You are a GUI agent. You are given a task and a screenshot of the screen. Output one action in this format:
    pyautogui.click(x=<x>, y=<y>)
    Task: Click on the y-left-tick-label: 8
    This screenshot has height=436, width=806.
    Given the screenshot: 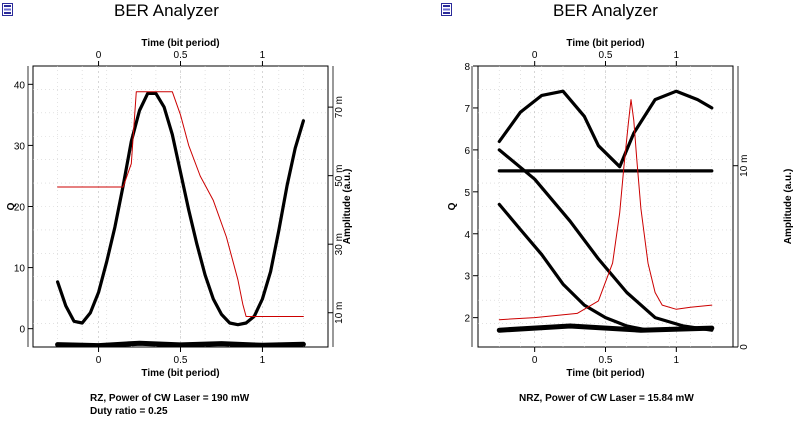 What is the action you would take?
    pyautogui.click(x=467, y=67)
    